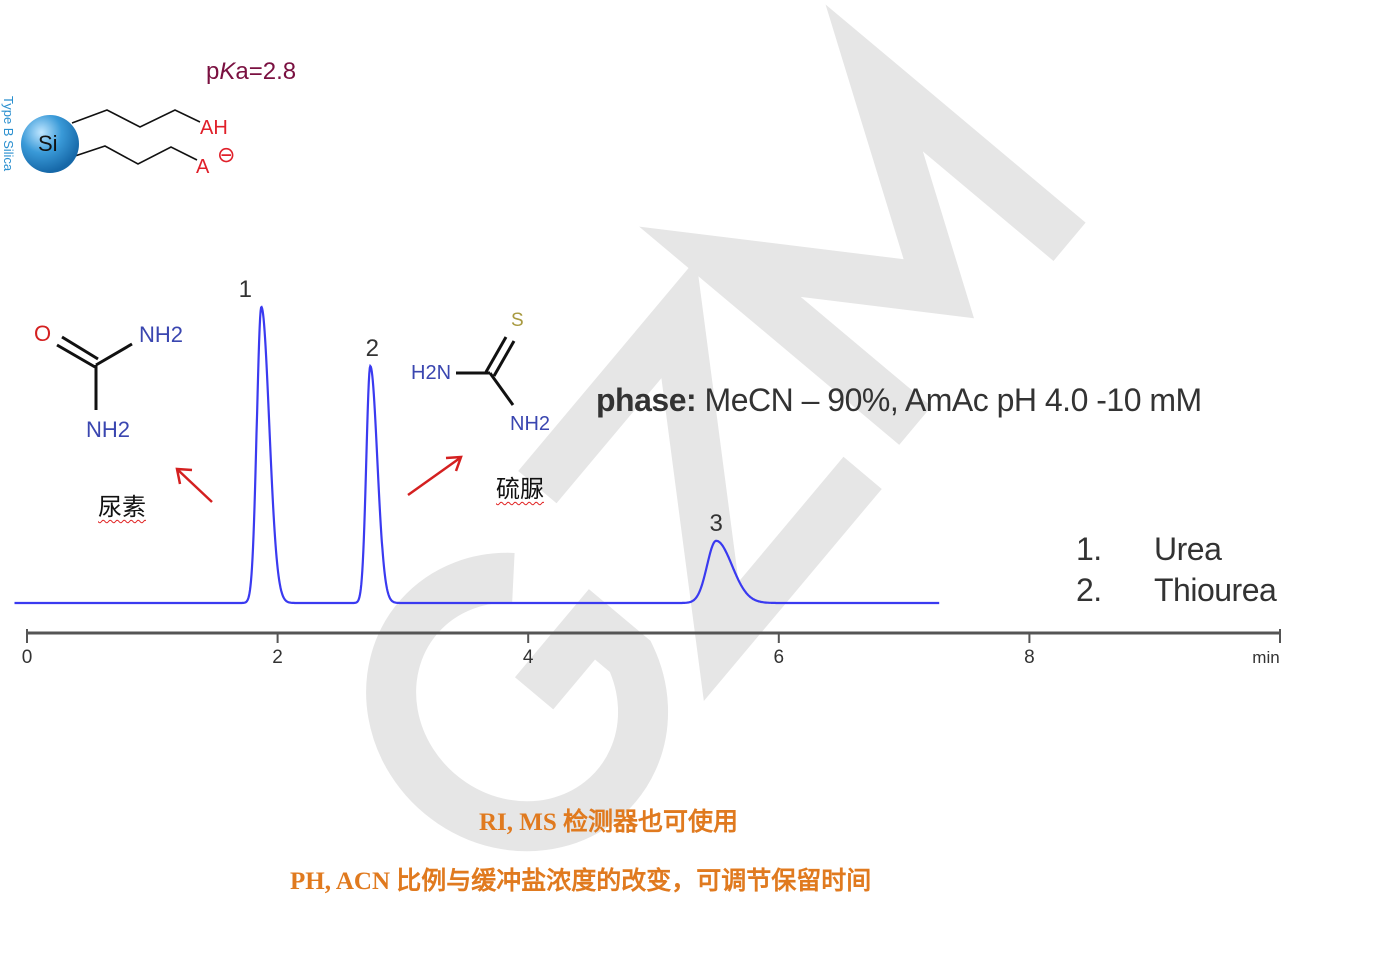 Image resolution: width=1384 pixels, height=971 pixels. Describe the element at coordinates (111, 141) in the screenshot. I see `stationary-phase-diagram` at that location.